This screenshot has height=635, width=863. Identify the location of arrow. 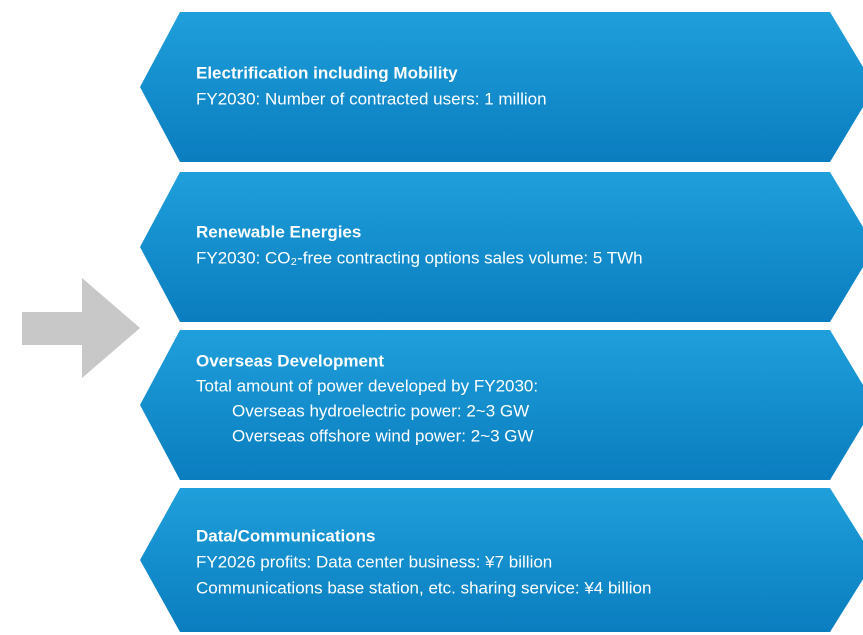
(81, 328).